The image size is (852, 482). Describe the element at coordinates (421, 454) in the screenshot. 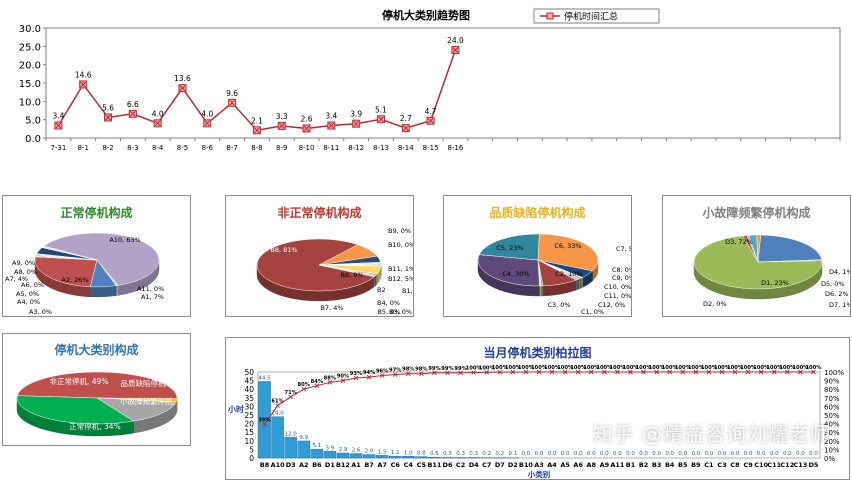

I see `pareto-bar-value-label: 0.8` at that location.